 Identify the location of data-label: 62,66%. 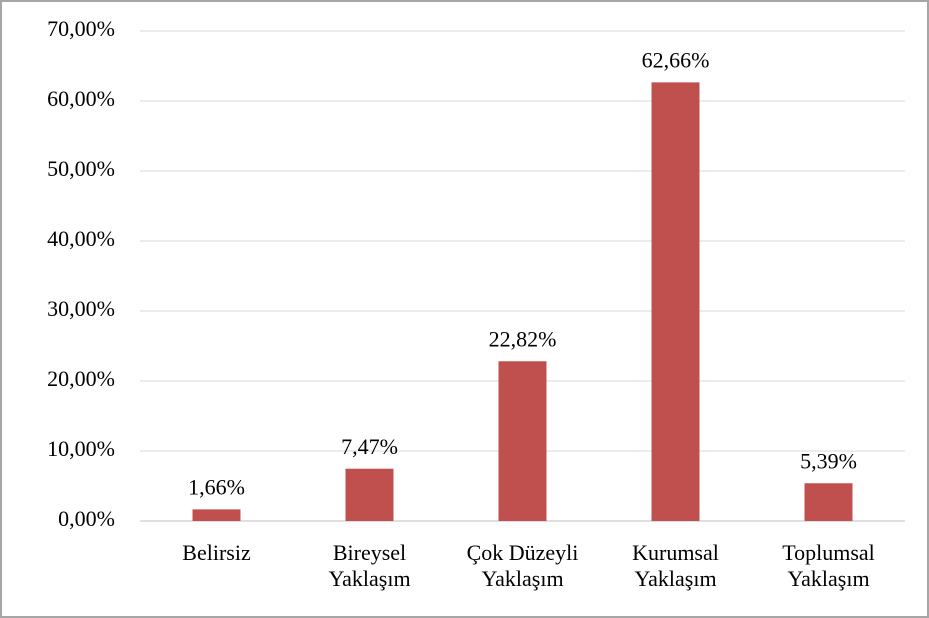
(676, 59).